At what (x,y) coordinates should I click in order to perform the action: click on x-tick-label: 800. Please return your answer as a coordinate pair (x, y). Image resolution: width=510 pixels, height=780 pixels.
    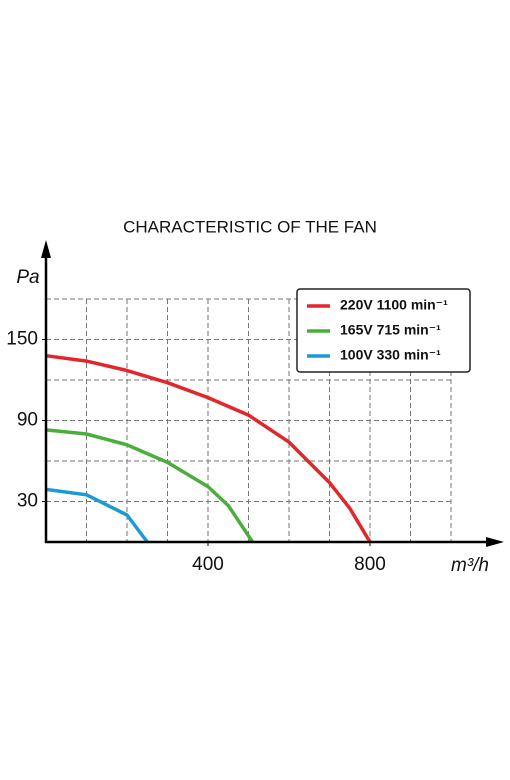
    Looking at the image, I should click on (370, 564).